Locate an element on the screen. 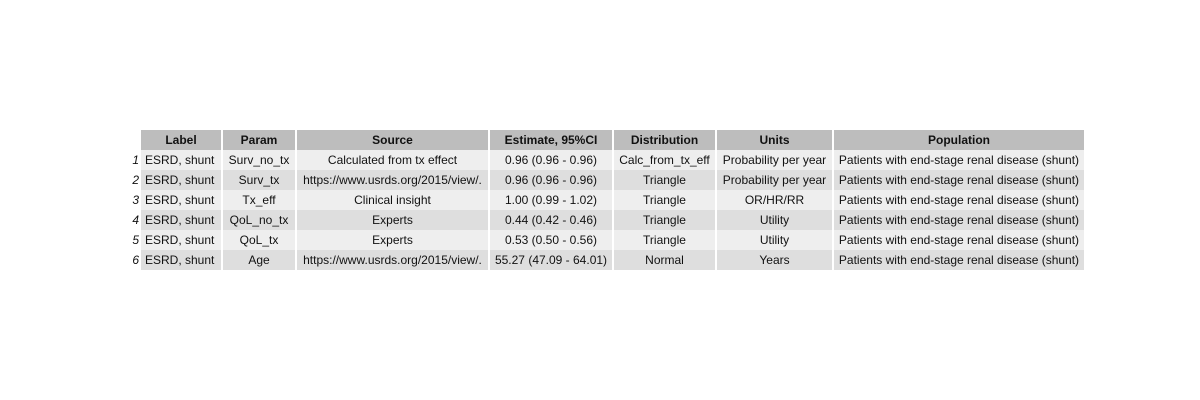 The height and width of the screenshot is (400, 1200). header-population: Population is located at coordinates (959, 140).